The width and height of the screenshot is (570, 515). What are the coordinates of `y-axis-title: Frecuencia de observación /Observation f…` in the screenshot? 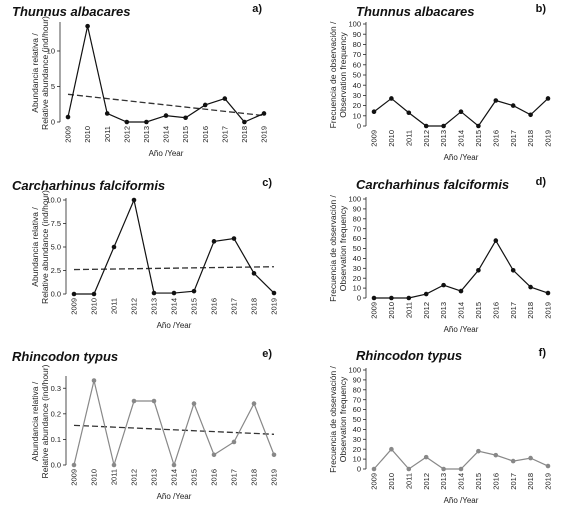 It's located at (338, 418).